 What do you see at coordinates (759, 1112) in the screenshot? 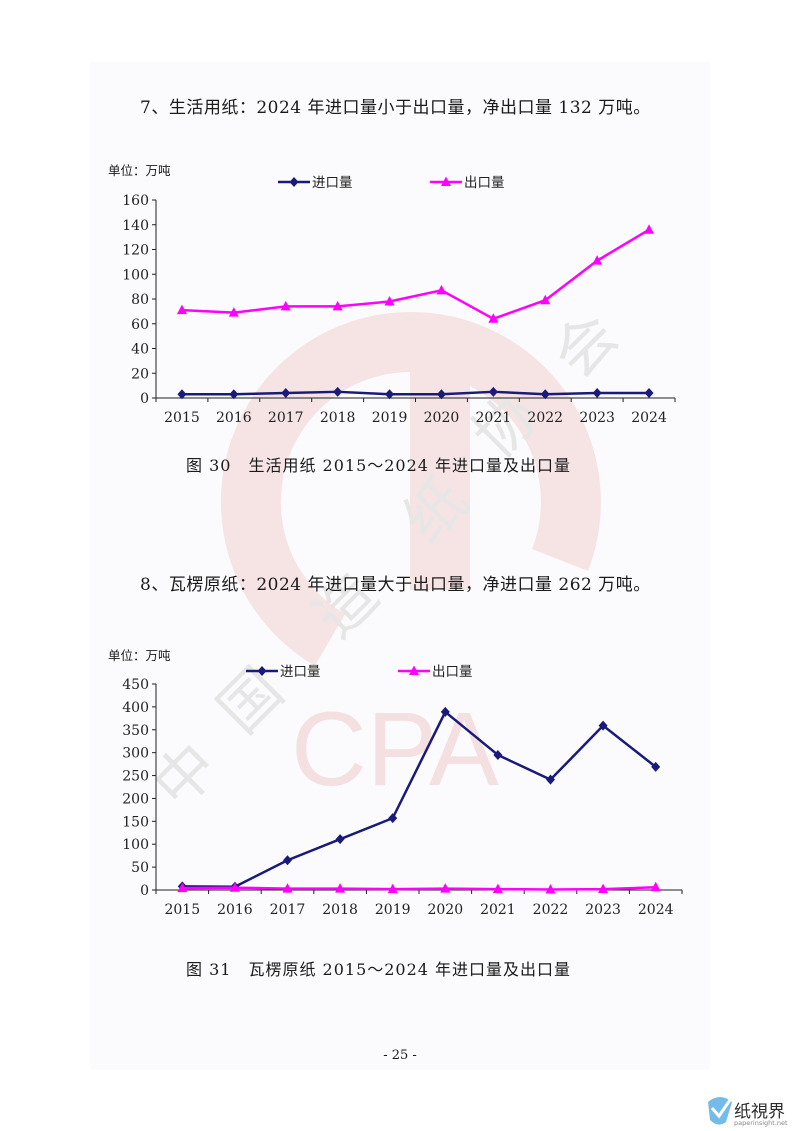
I see `logo-name: 纸視界` at bounding box center [759, 1112].